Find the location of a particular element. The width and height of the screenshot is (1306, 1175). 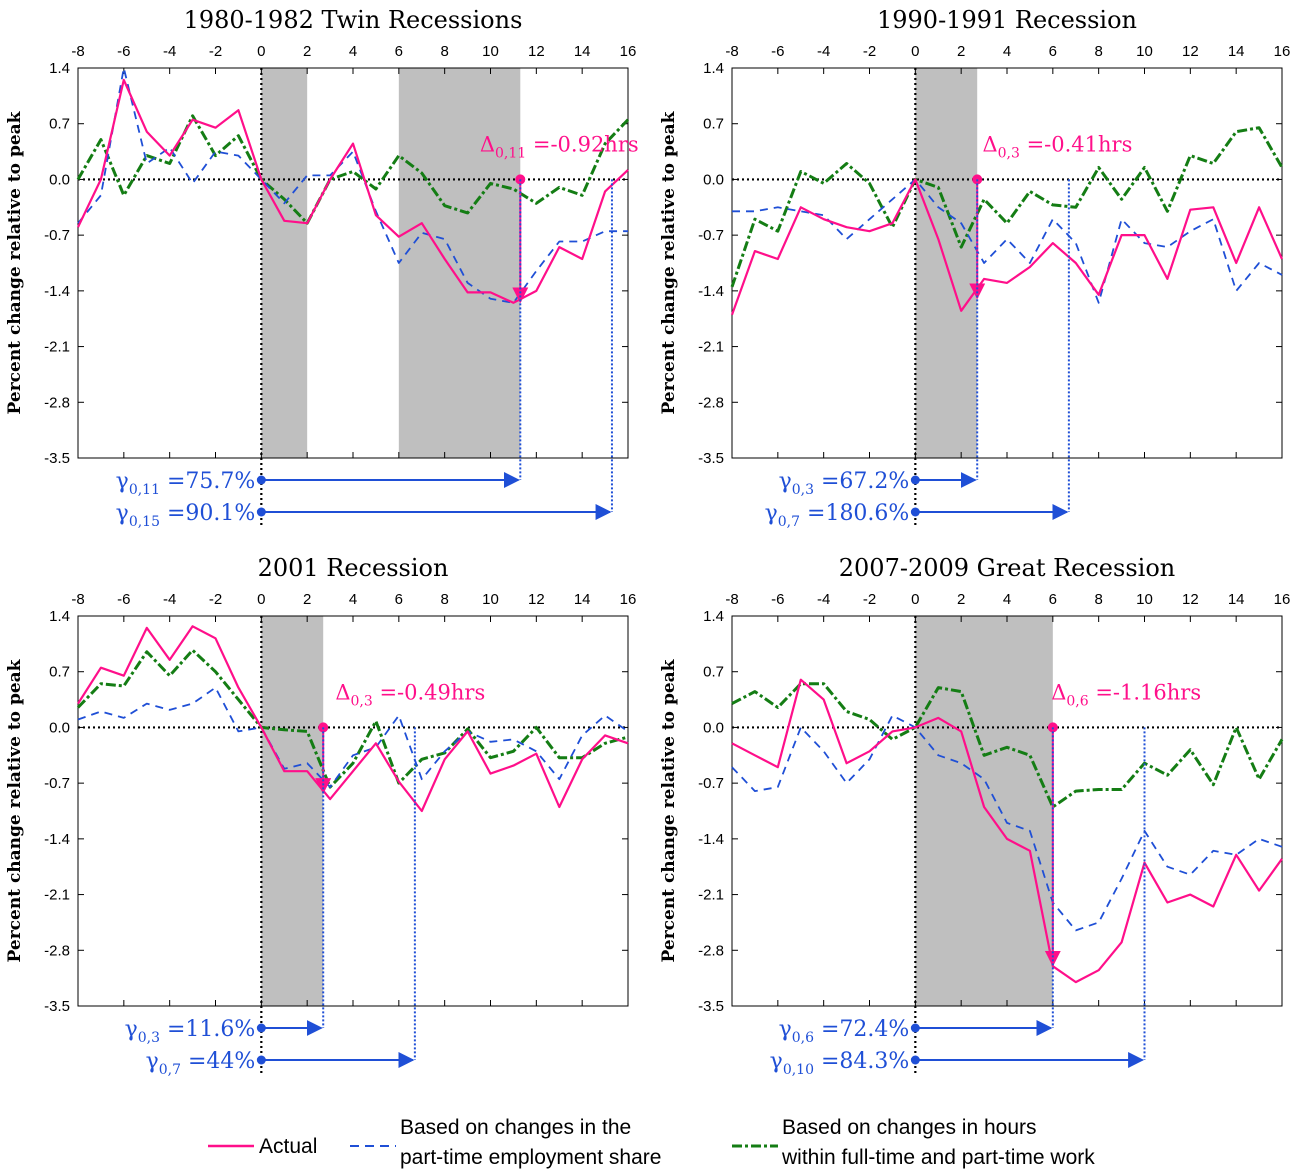

delta-label: Δ0,6 =-1.16hrs is located at coordinates (1126, 694).